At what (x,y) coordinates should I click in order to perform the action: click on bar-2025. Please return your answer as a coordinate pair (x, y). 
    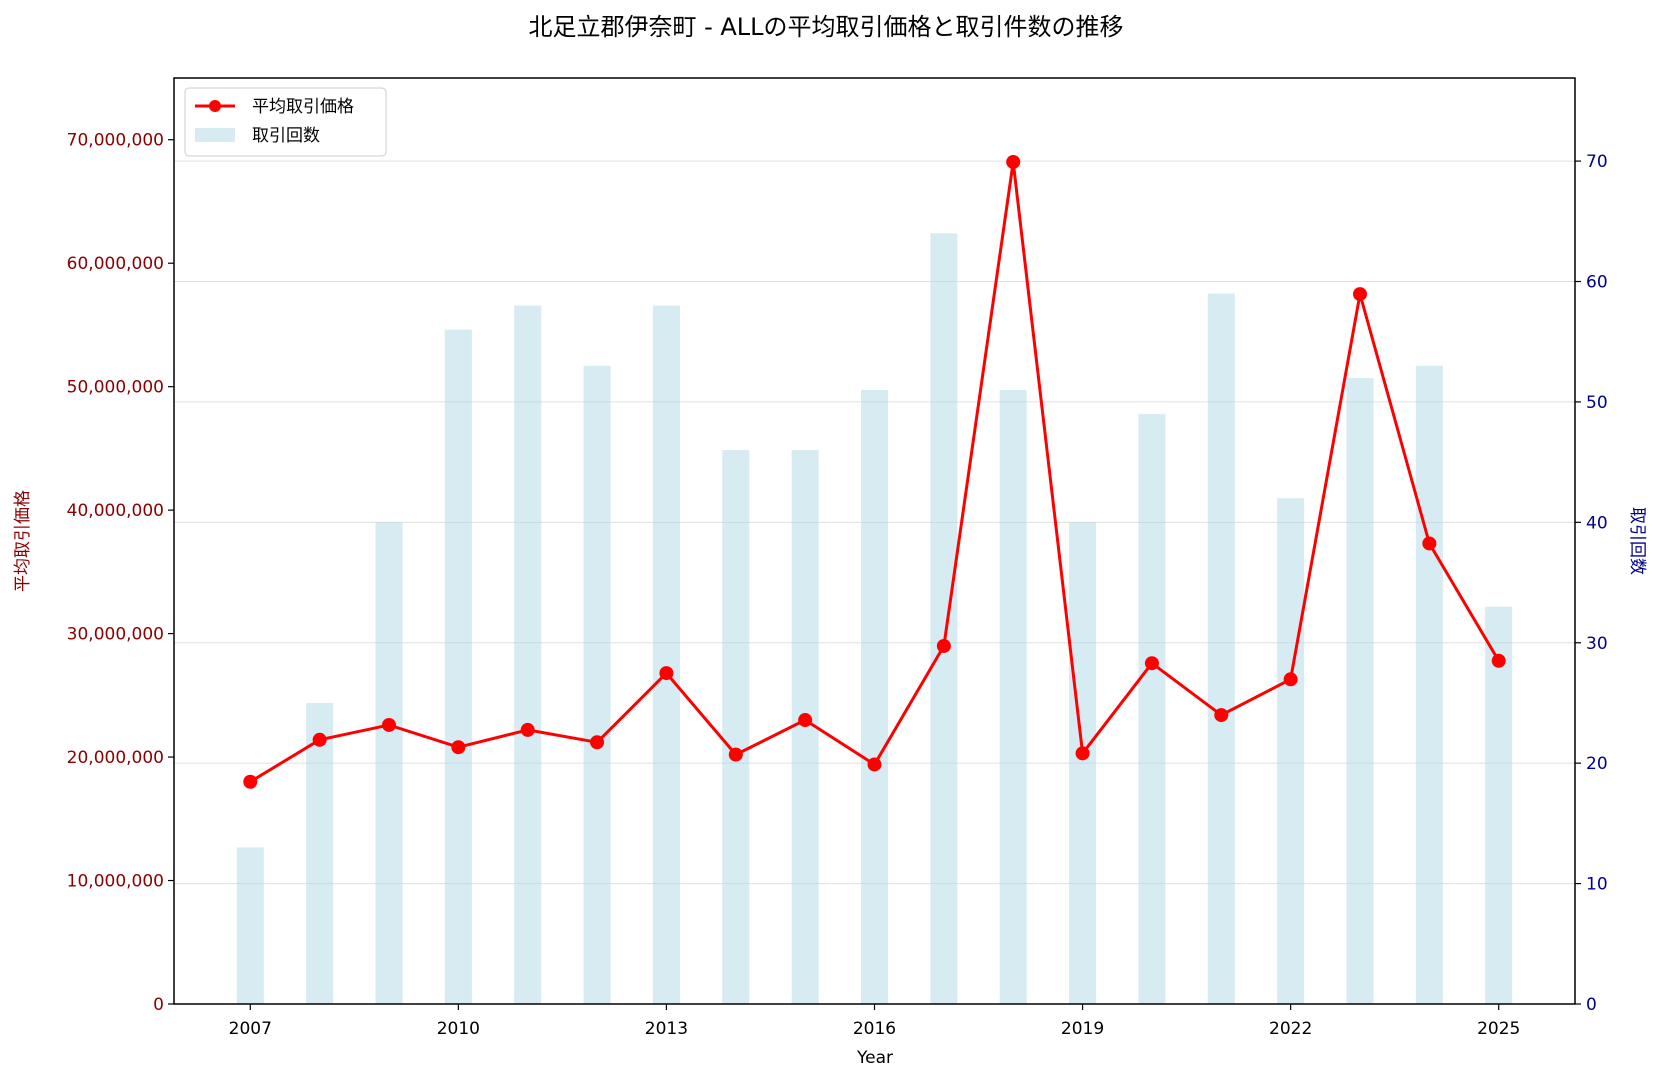
    Looking at the image, I should click on (1499, 805).